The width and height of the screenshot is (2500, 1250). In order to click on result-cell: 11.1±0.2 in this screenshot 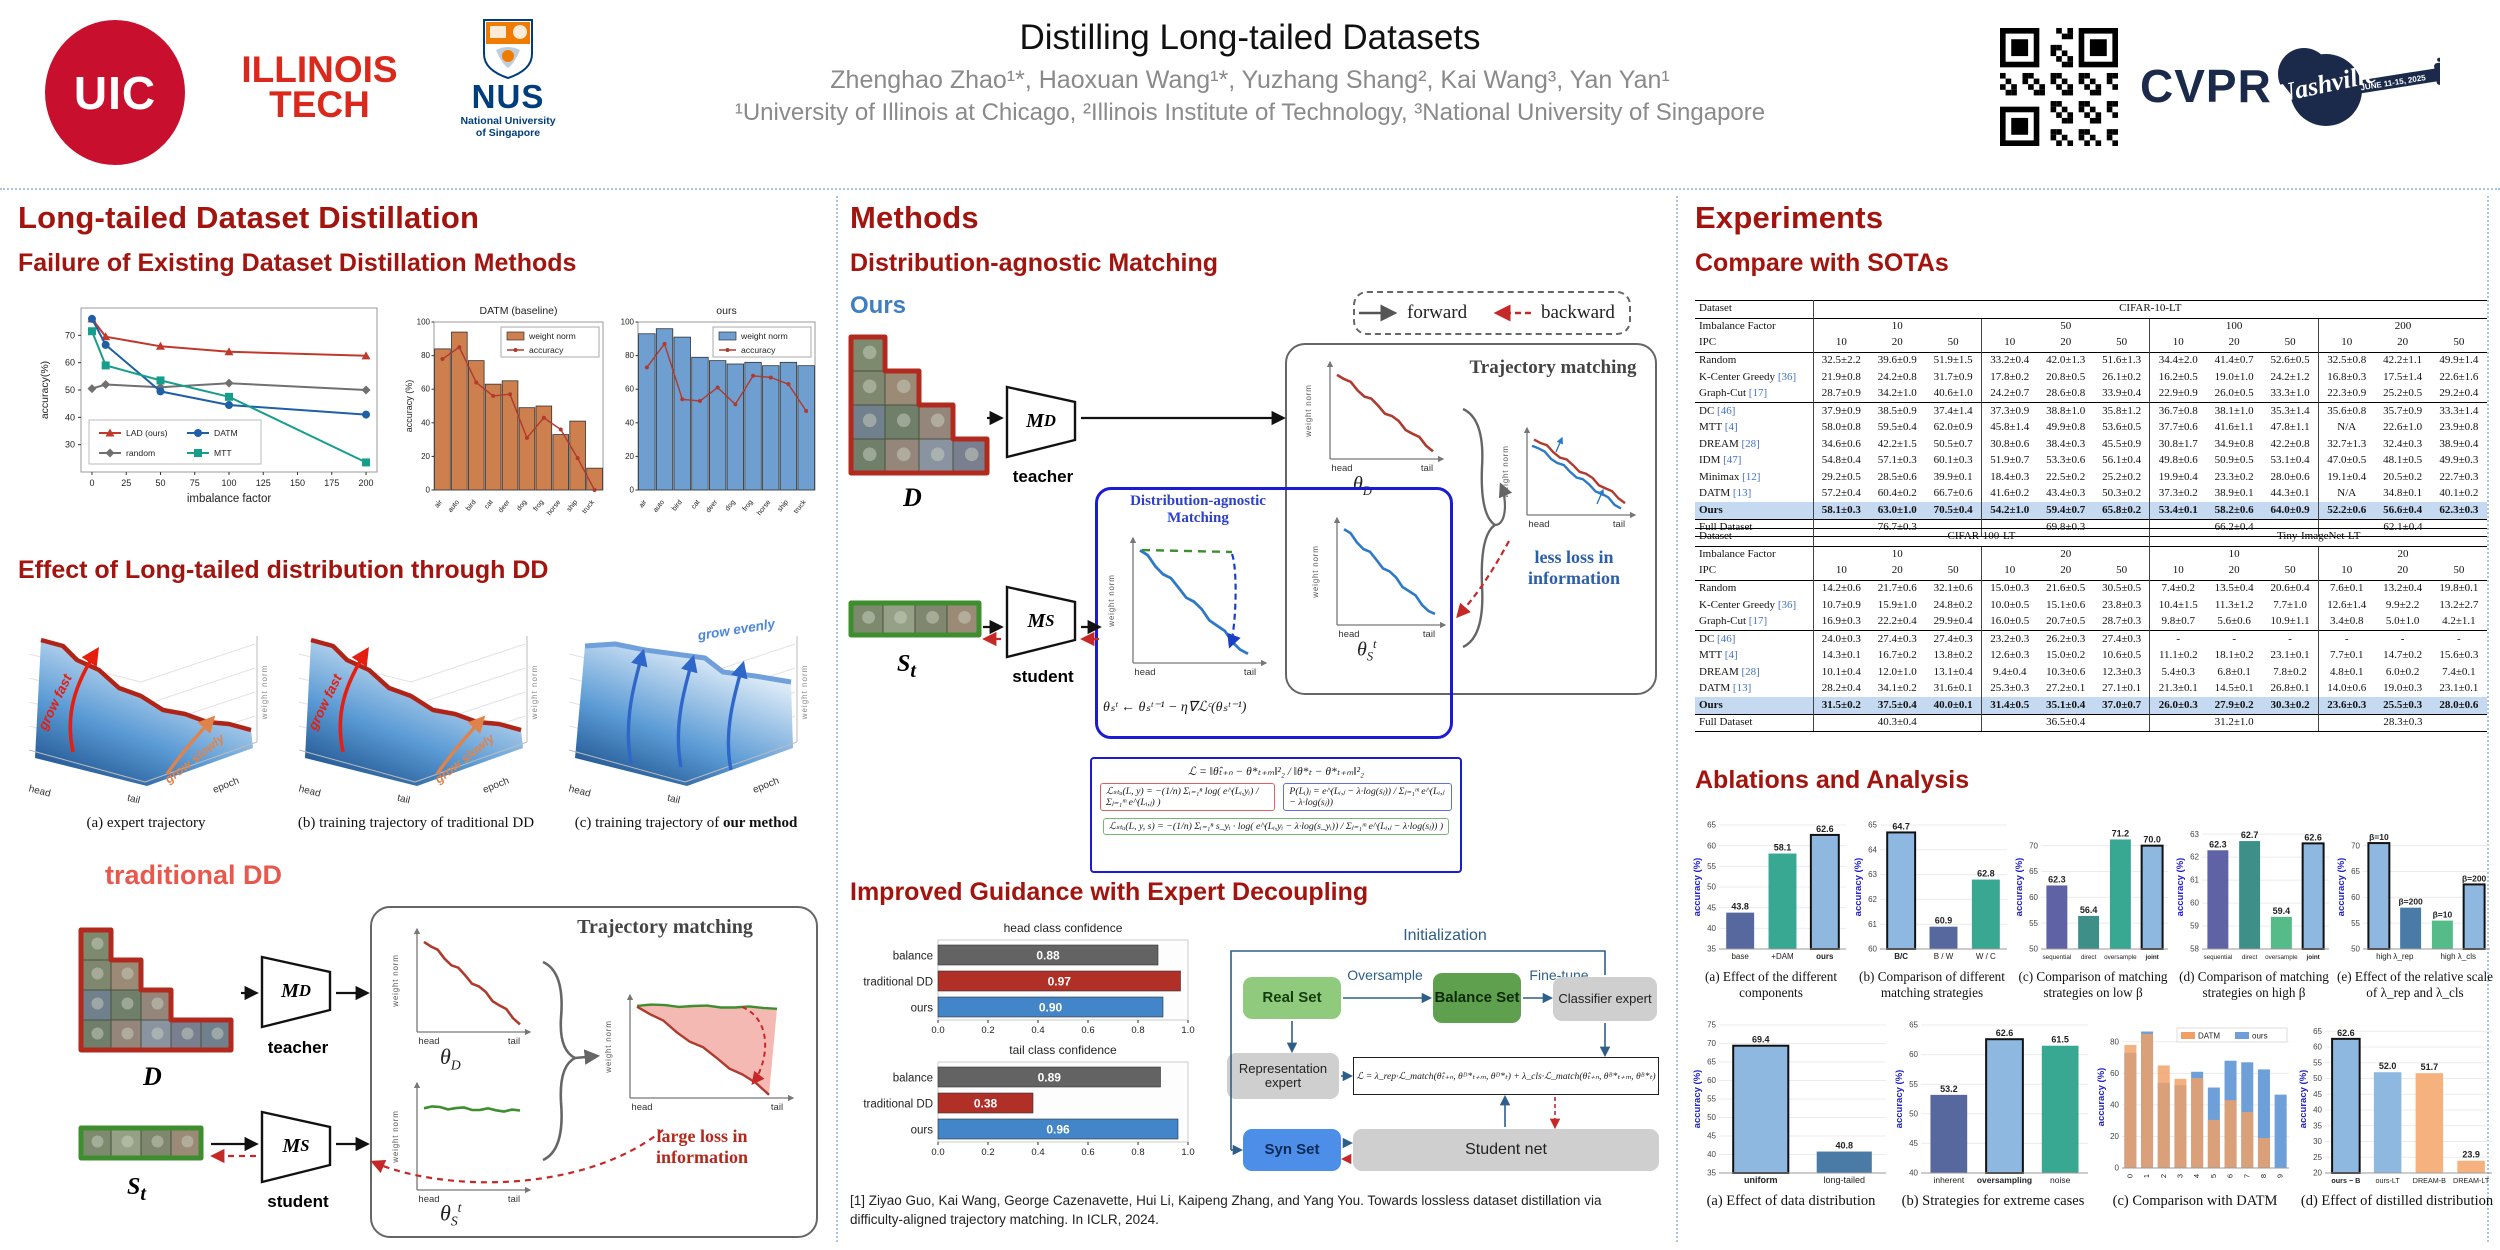, I will do `click(2178, 656)`.